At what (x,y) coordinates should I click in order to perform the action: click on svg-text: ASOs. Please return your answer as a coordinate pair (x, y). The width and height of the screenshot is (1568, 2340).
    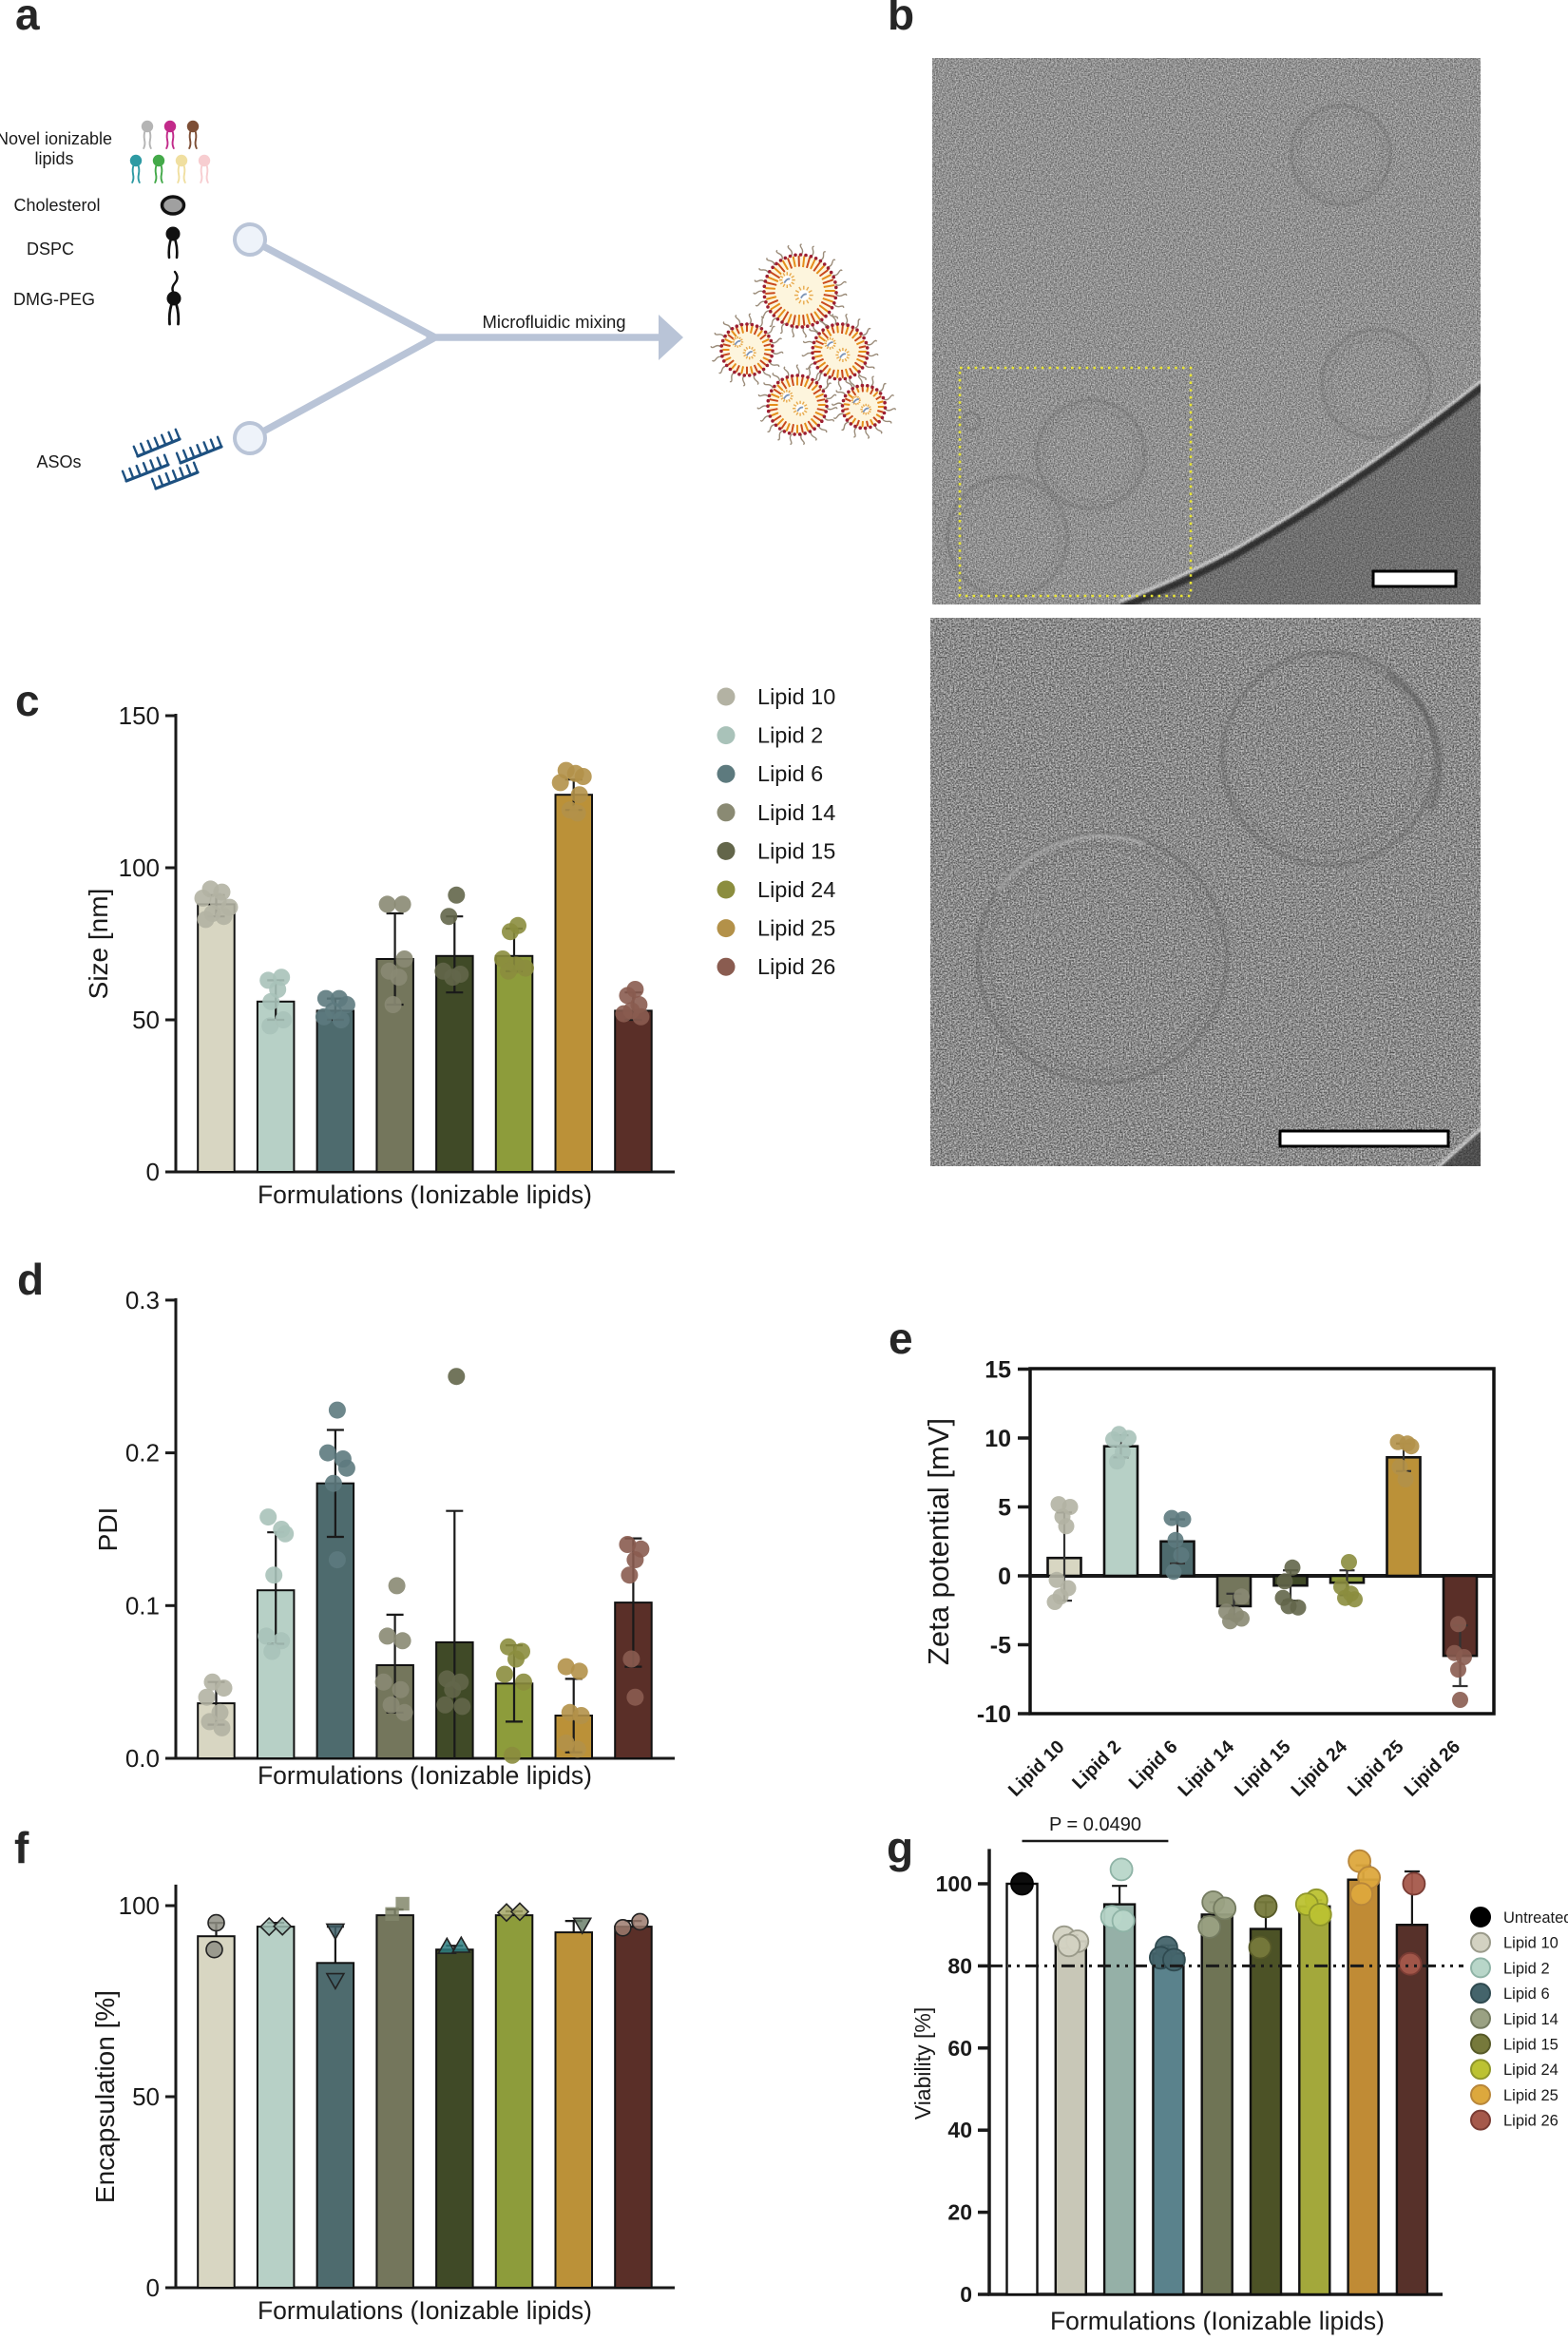
    Looking at the image, I should click on (59, 461).